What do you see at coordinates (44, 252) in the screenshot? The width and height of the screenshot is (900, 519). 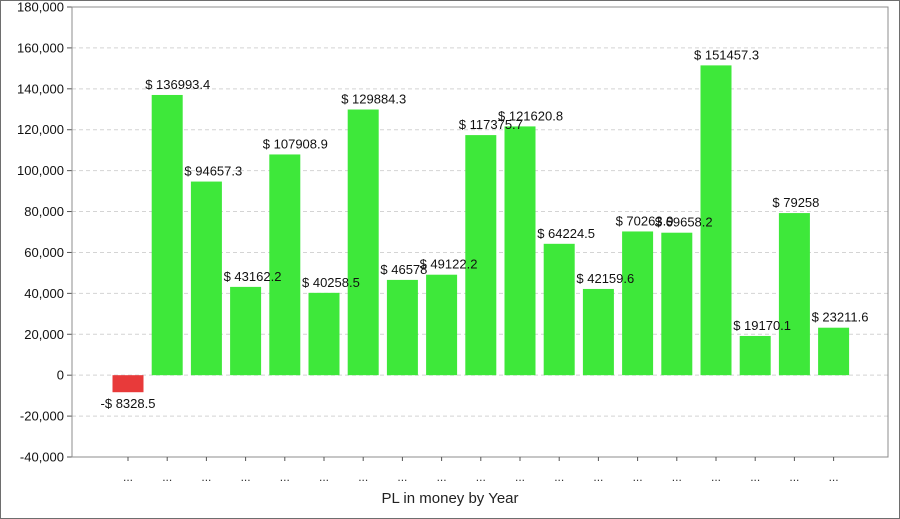 I see `y-tick-label: 60,000` at bounding box center [44, 252].